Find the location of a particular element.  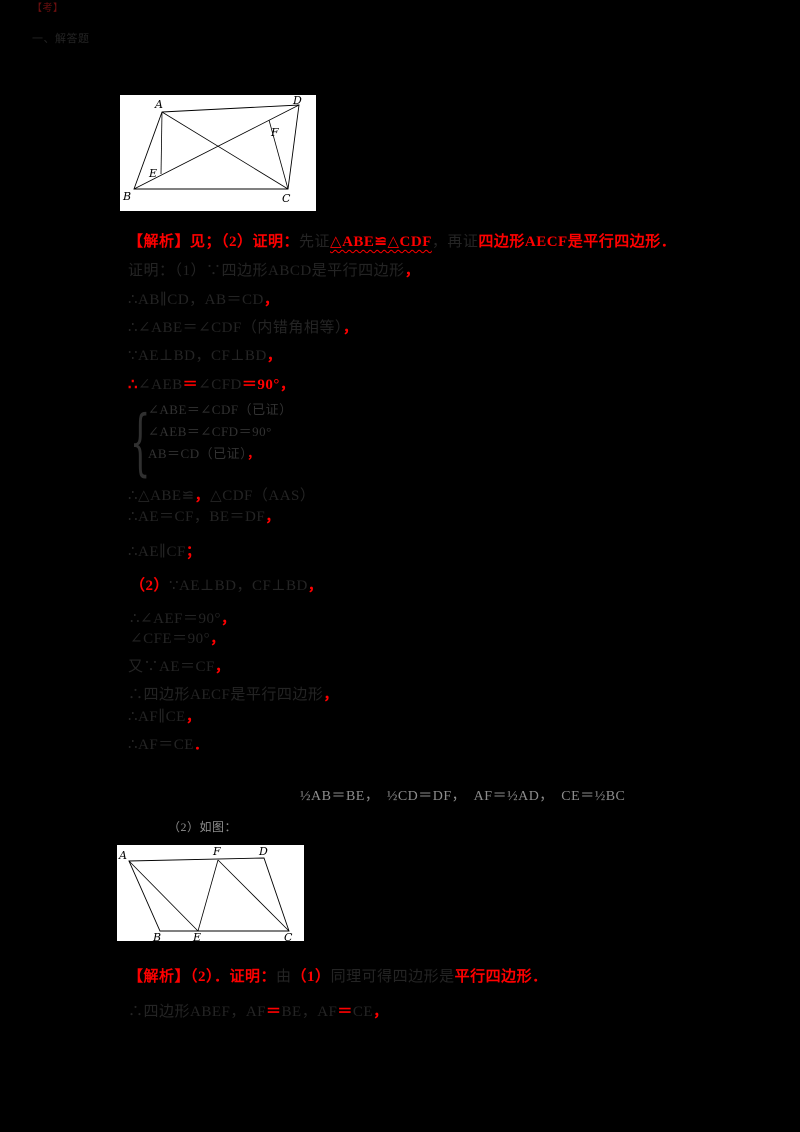

text-segment: ∠CFE＝90° is located at coordinates (170, 639).